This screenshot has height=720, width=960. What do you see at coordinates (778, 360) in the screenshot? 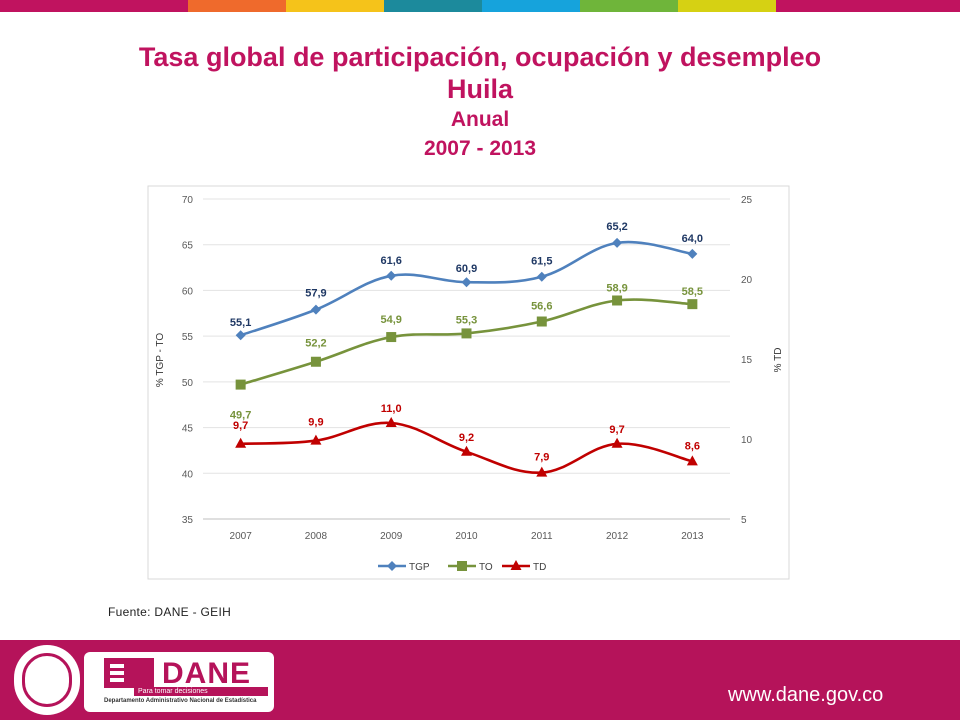
I see `y-axis-right-title: % TD` at bounding box center [778, 360].